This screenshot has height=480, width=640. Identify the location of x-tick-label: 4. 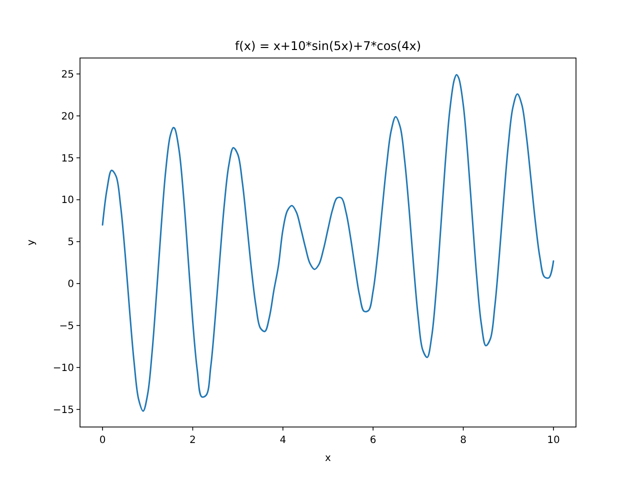
(283, 440).